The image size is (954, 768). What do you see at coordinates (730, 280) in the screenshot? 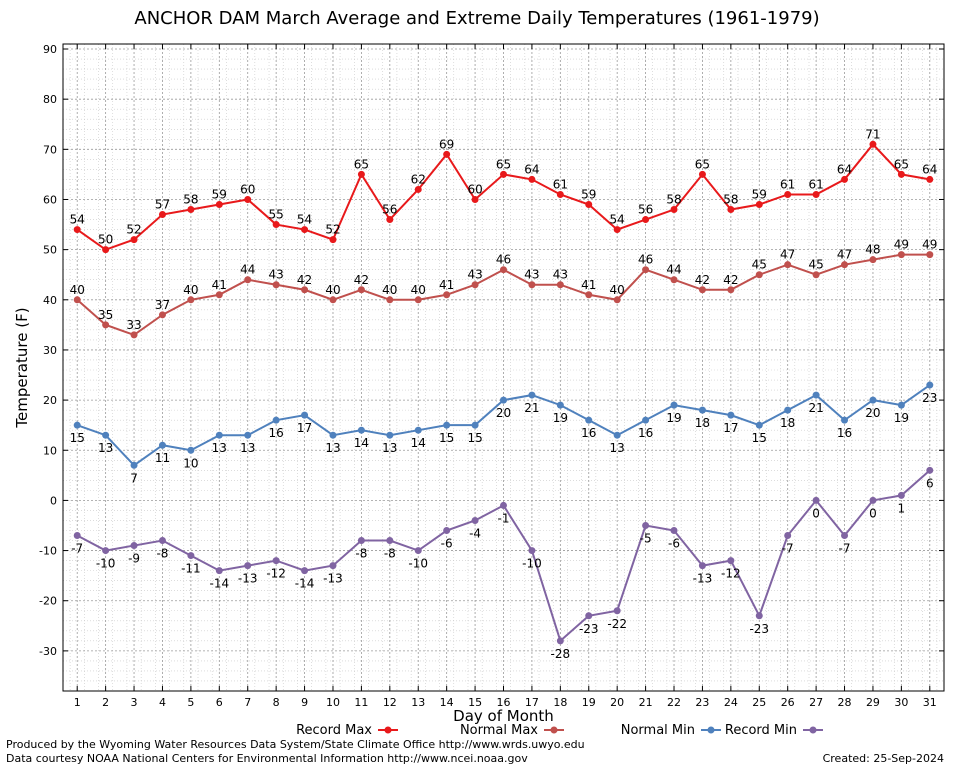
I see `normal-max-data-label: 42` at bounding box center [730, 280].